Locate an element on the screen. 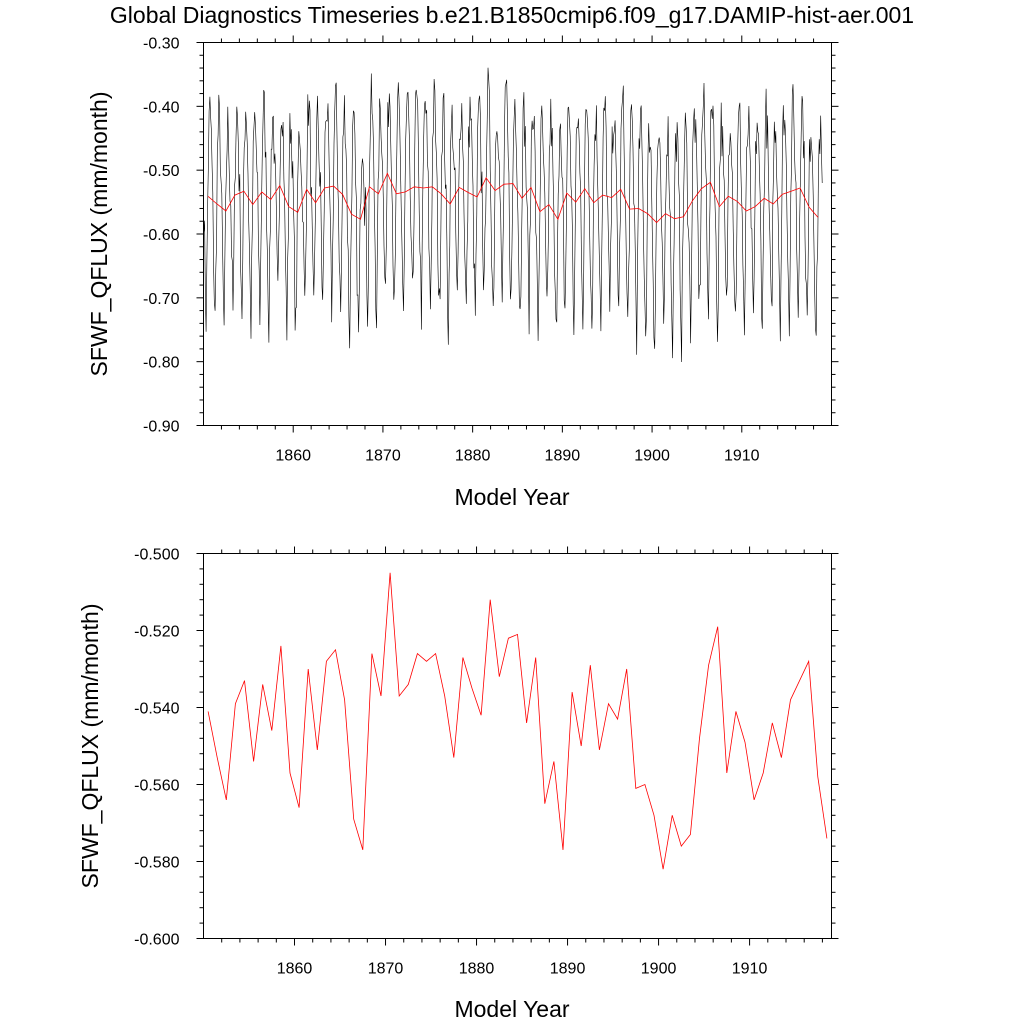 The width and height of the screenshot is (1024, 1024). y-tick-label: -0.70 is located at coordinates (161, 299).